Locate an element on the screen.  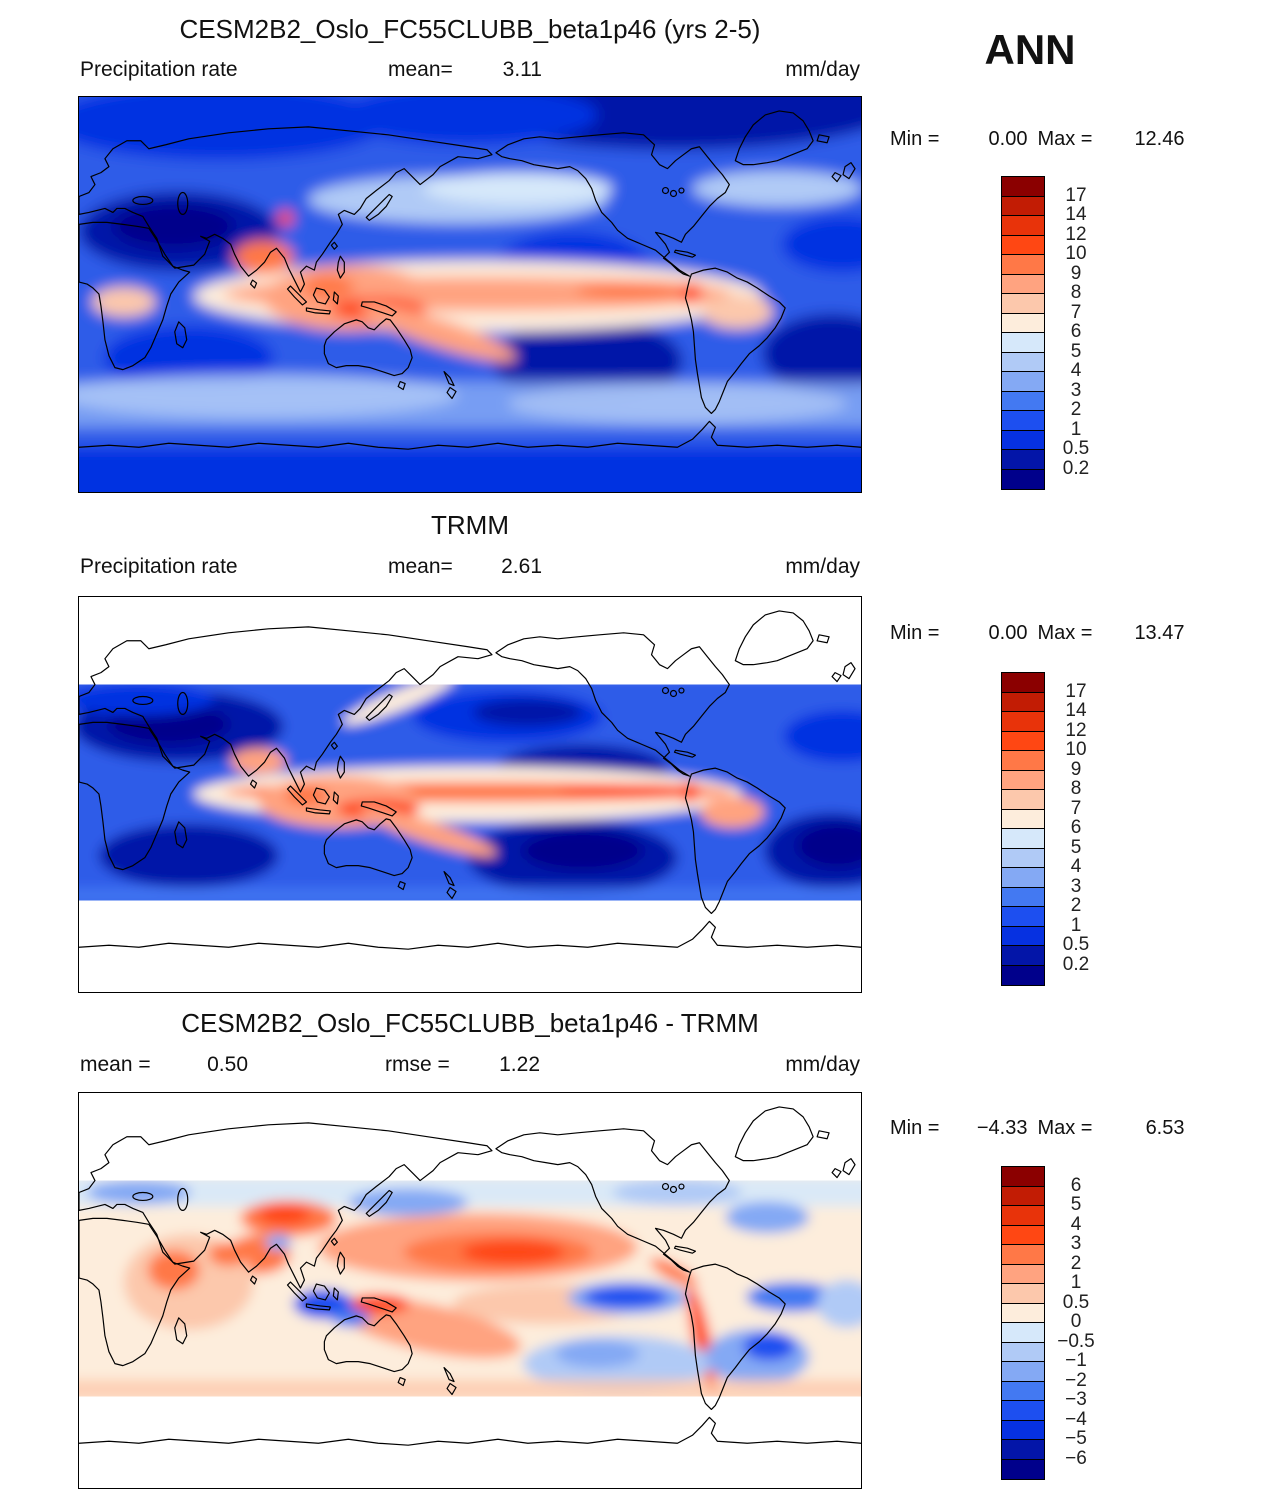
panel3-min-label: Min = is located at coordinates (915, 1128).